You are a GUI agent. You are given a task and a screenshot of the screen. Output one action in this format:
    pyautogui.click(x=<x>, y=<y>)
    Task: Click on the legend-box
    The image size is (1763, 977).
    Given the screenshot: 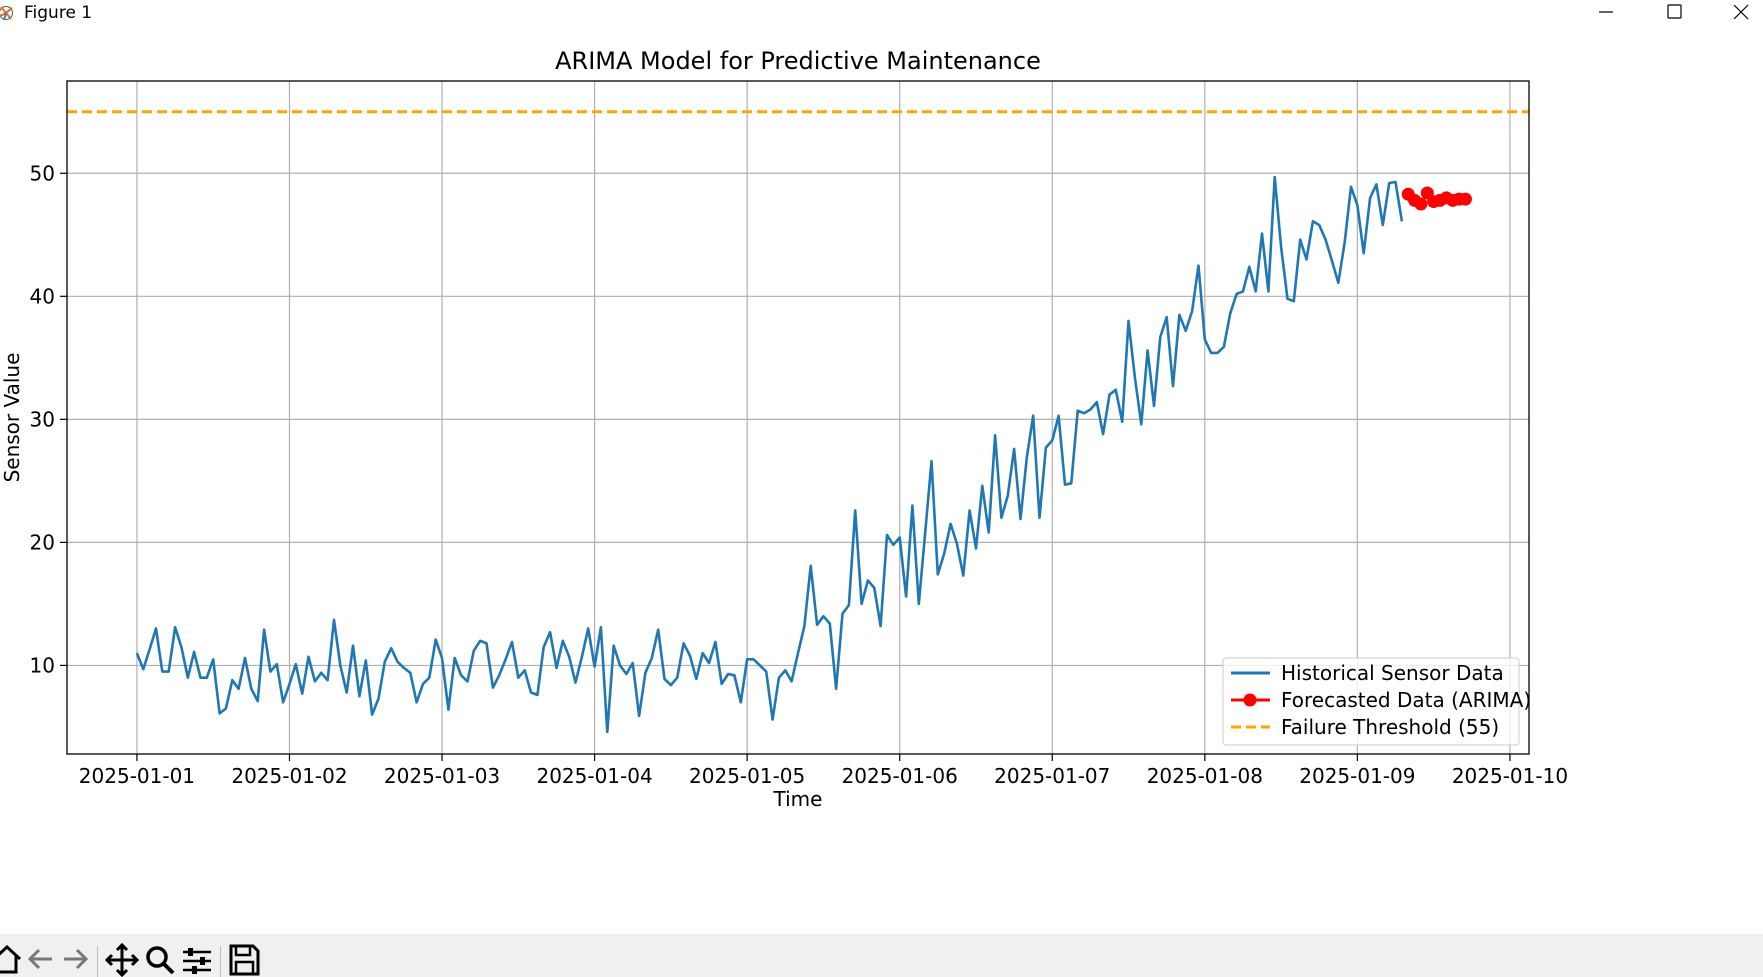 What is the action you would take?
    pyautogui.click(x=1371, y=701)
    